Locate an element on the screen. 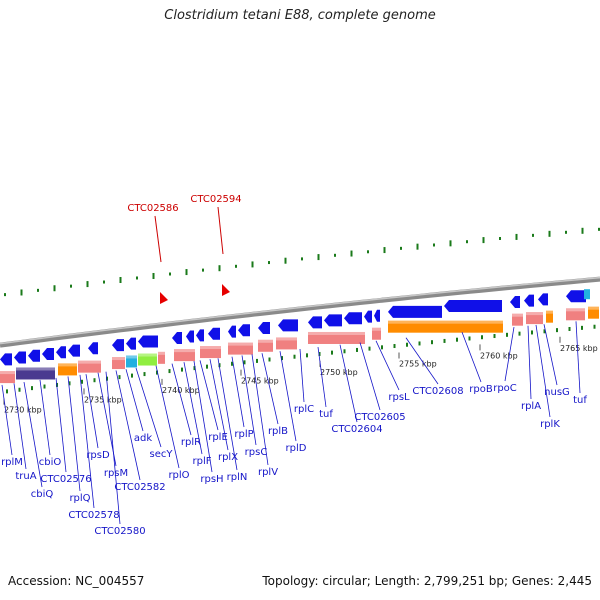 Image resolution: width=600 pixels, height=600 pixels. scale-tick-label: 2755 kbp is located at coordinates (418, 363).